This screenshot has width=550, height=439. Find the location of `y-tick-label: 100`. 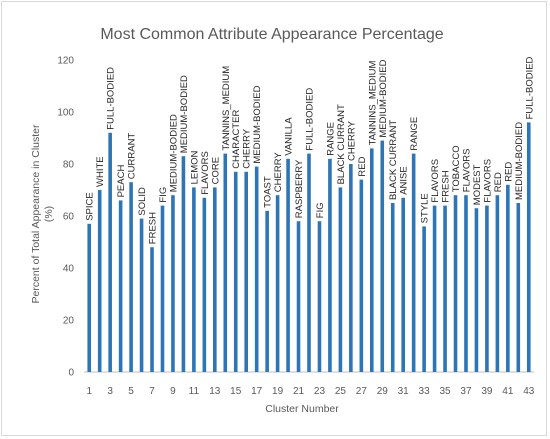

y-tick-label: 100 is located at coordinates (65, 113).